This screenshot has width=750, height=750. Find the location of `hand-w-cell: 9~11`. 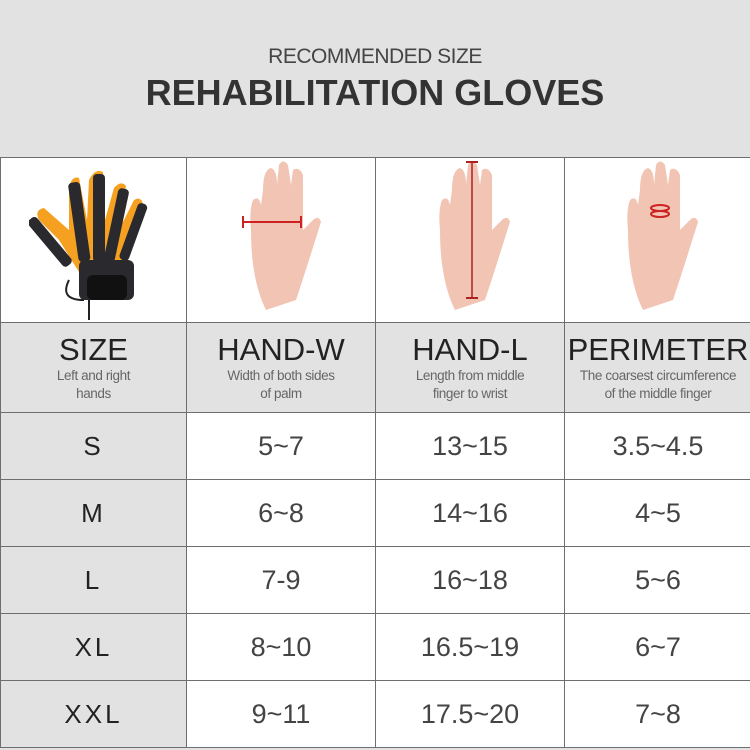

hand-w-cell: 9~11 is located at coordinates (281, 714).